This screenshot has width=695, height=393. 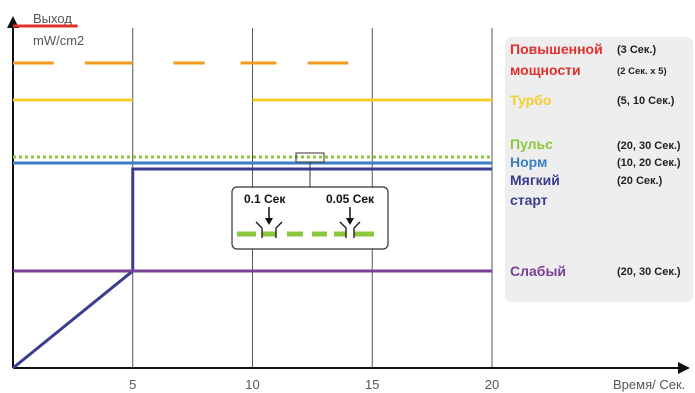 What do you see at coordinates (637, 50) in the screenshot?
I see `legend-boost-duration1: (3 Сек.)` at bounding box center [637, 50].